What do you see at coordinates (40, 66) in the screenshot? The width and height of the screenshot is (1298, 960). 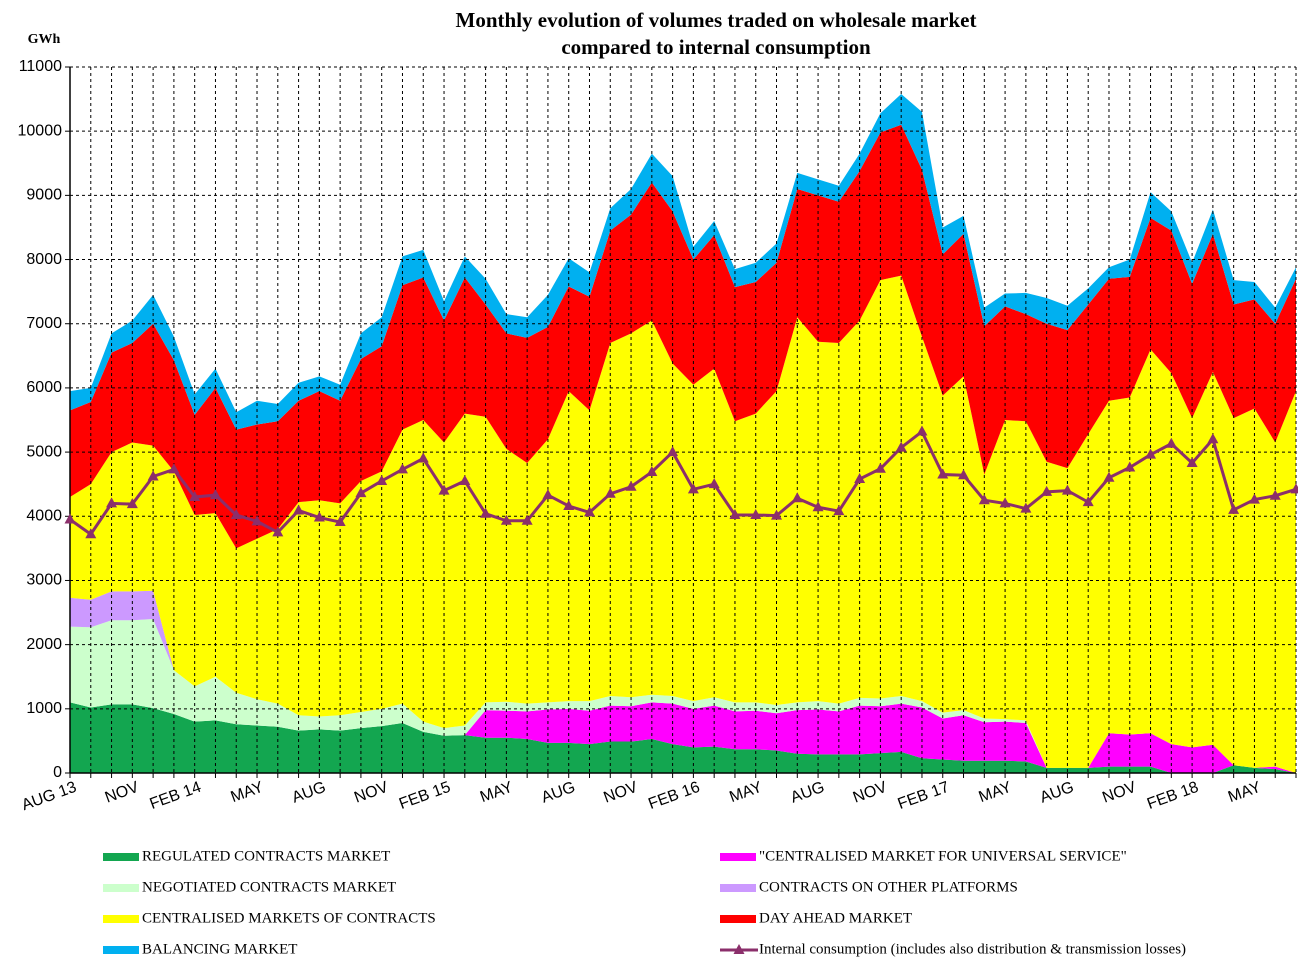 I see `y-tick-label: 11000` at bounding box center [40, 66].